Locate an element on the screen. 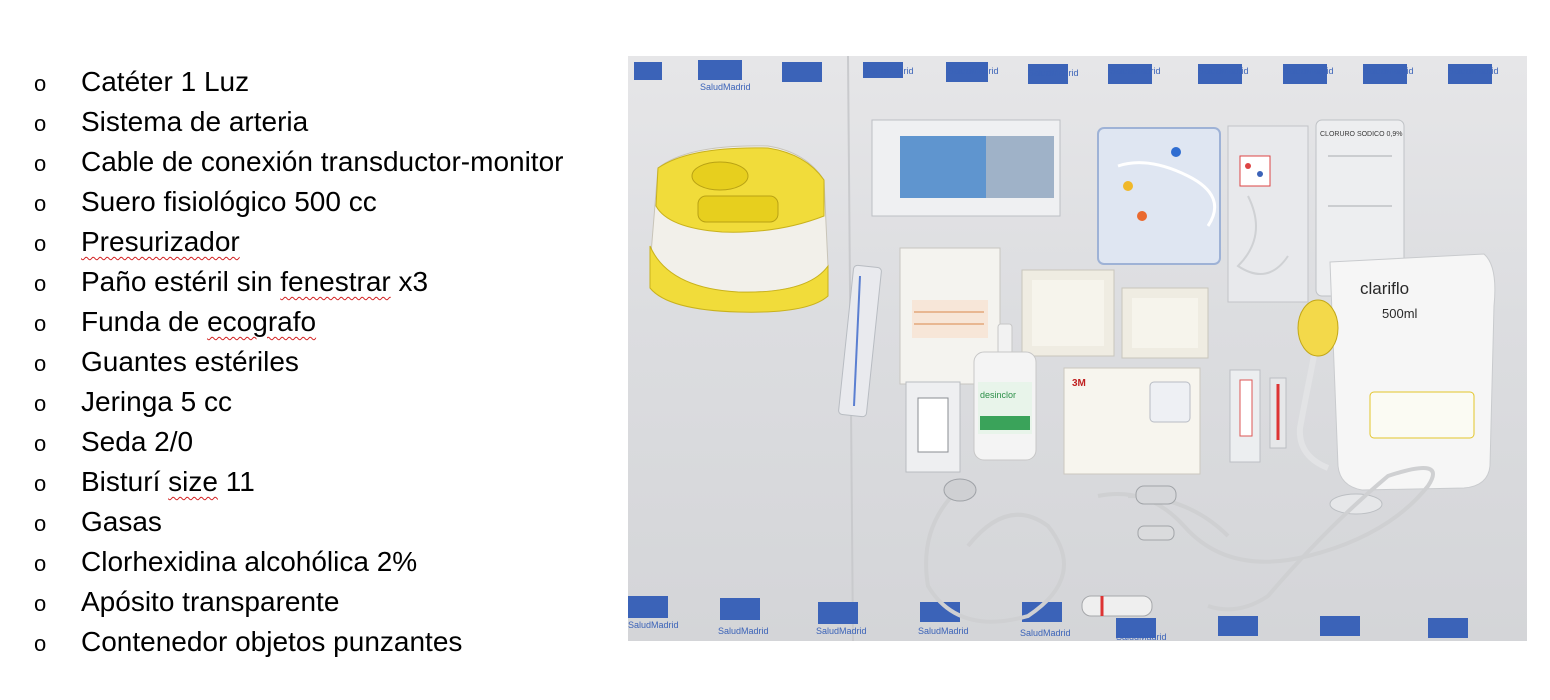 The image size is (1550, 700). svg-text: 3M is located at coordinates (1079, 383).